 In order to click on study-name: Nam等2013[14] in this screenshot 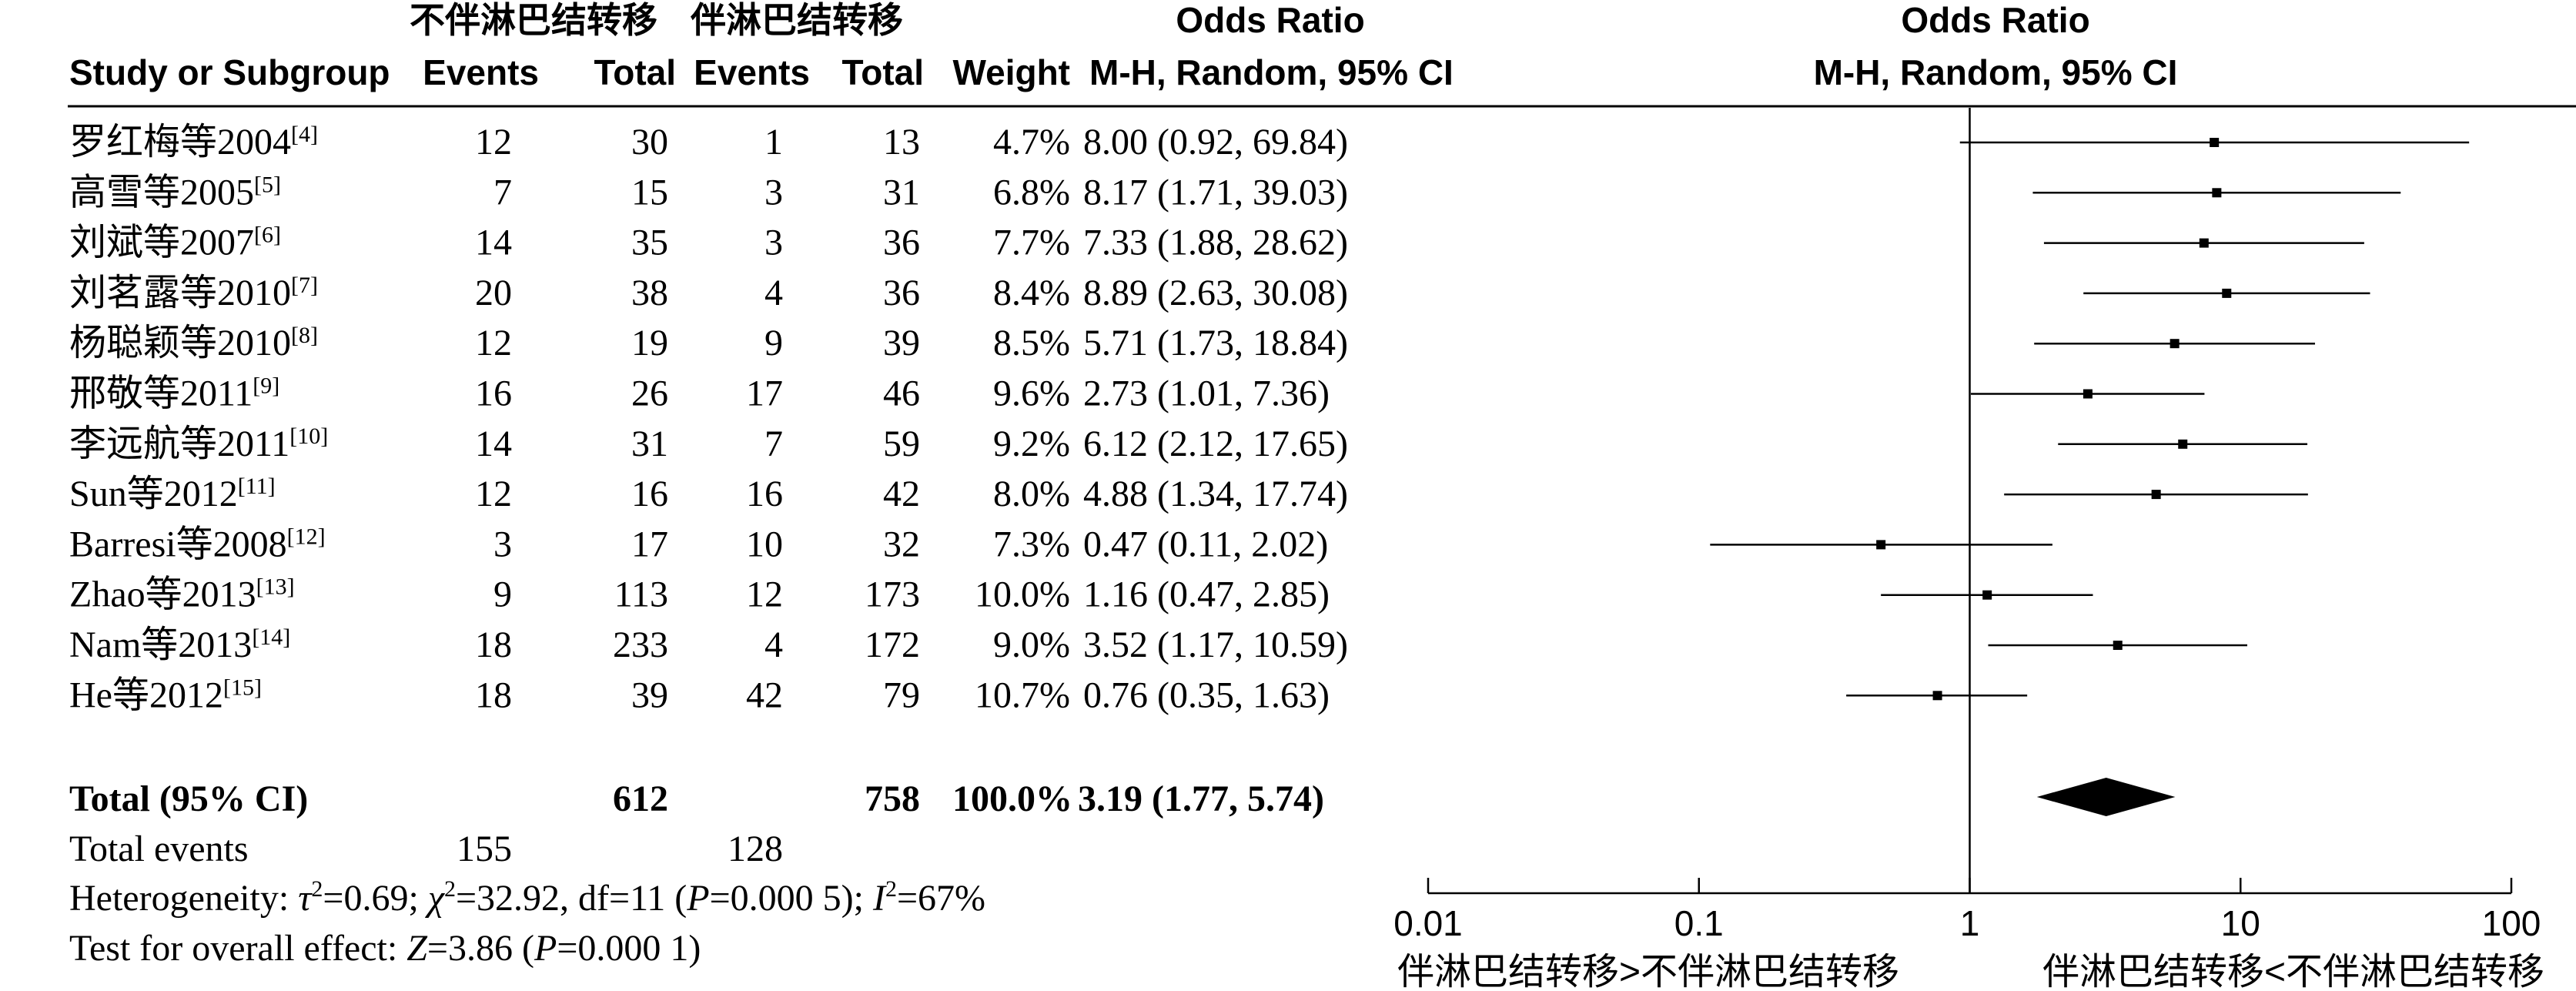, I will do `click(180, 644)`.